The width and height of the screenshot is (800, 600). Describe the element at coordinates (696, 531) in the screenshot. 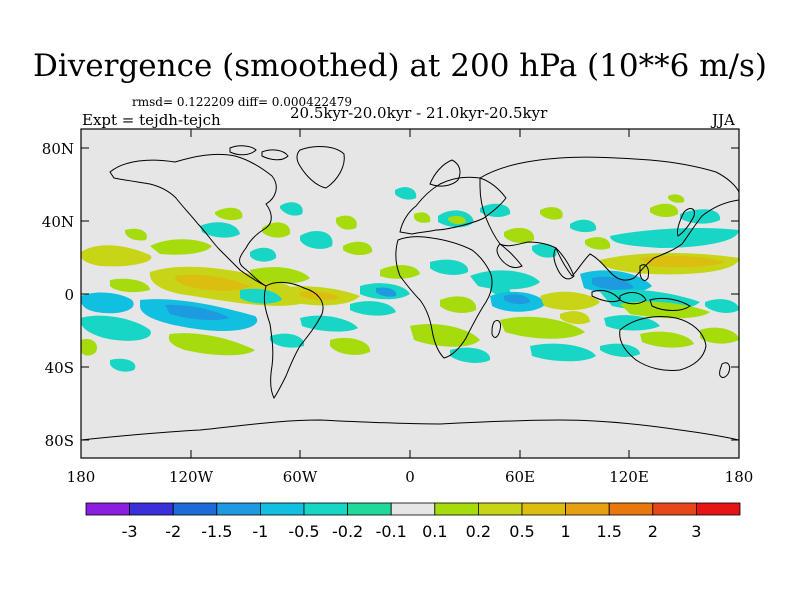

I see `colorbar-label: 3` at that location.